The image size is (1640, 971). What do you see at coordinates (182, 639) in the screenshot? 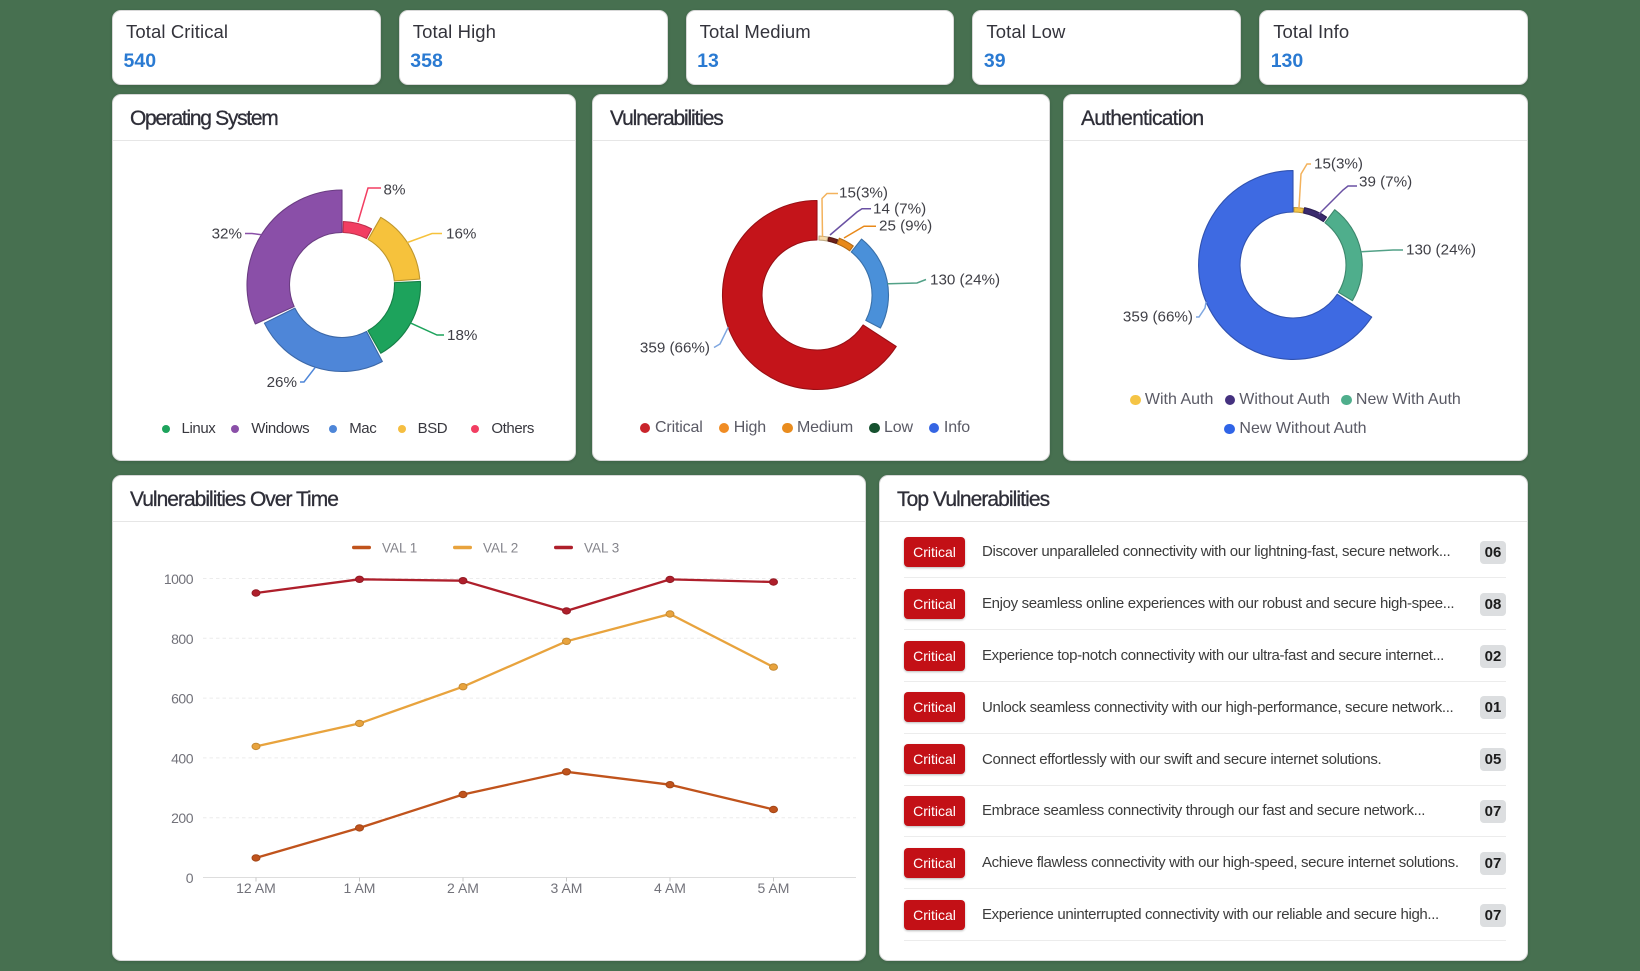
I see `svg-text: 800` at bounding box center [182, 639].